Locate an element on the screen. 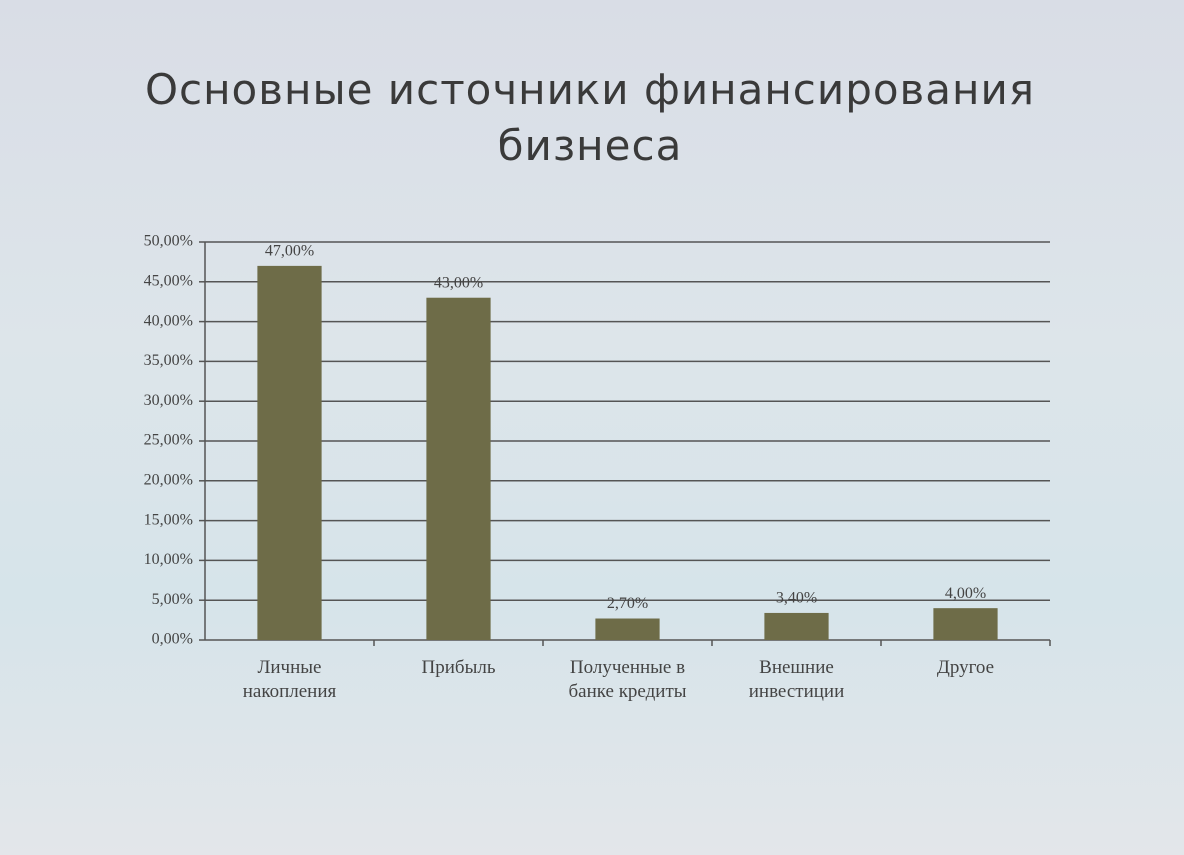 This screenshot has height=855, width=1184. y-tick-label: 0,00% is located at coordinates (172, 639).